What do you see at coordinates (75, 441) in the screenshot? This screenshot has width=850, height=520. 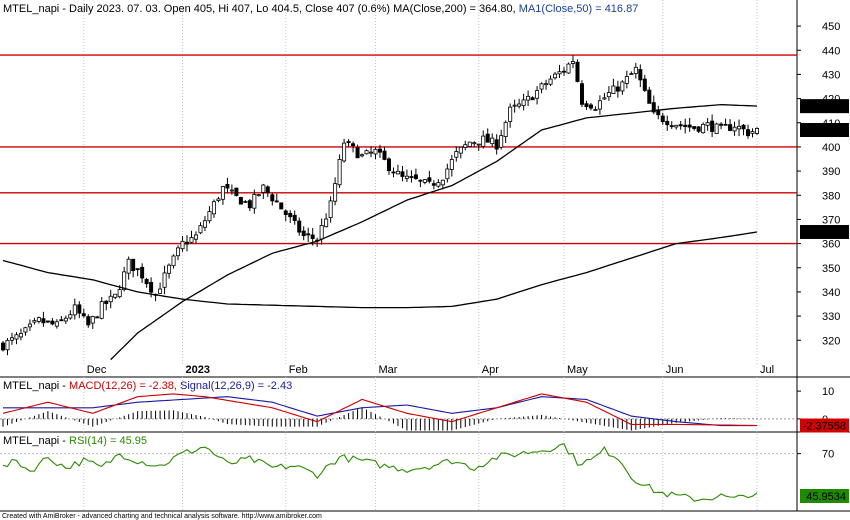 I see `rsi-title: MTEL_napi - RSI(14) = 45.95` at bounding box center [75, 441].